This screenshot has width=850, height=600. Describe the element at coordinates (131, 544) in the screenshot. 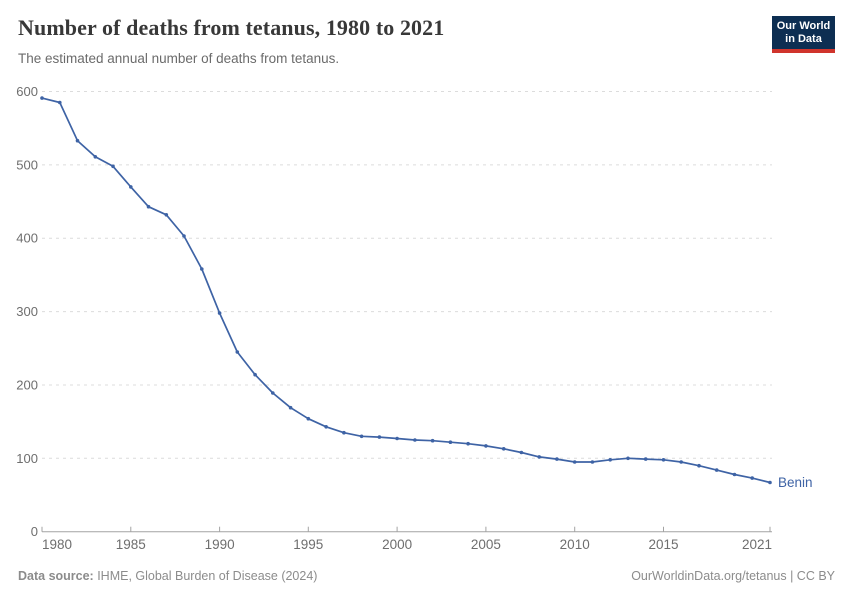

I see `x-tick-label: 1985` at that location.